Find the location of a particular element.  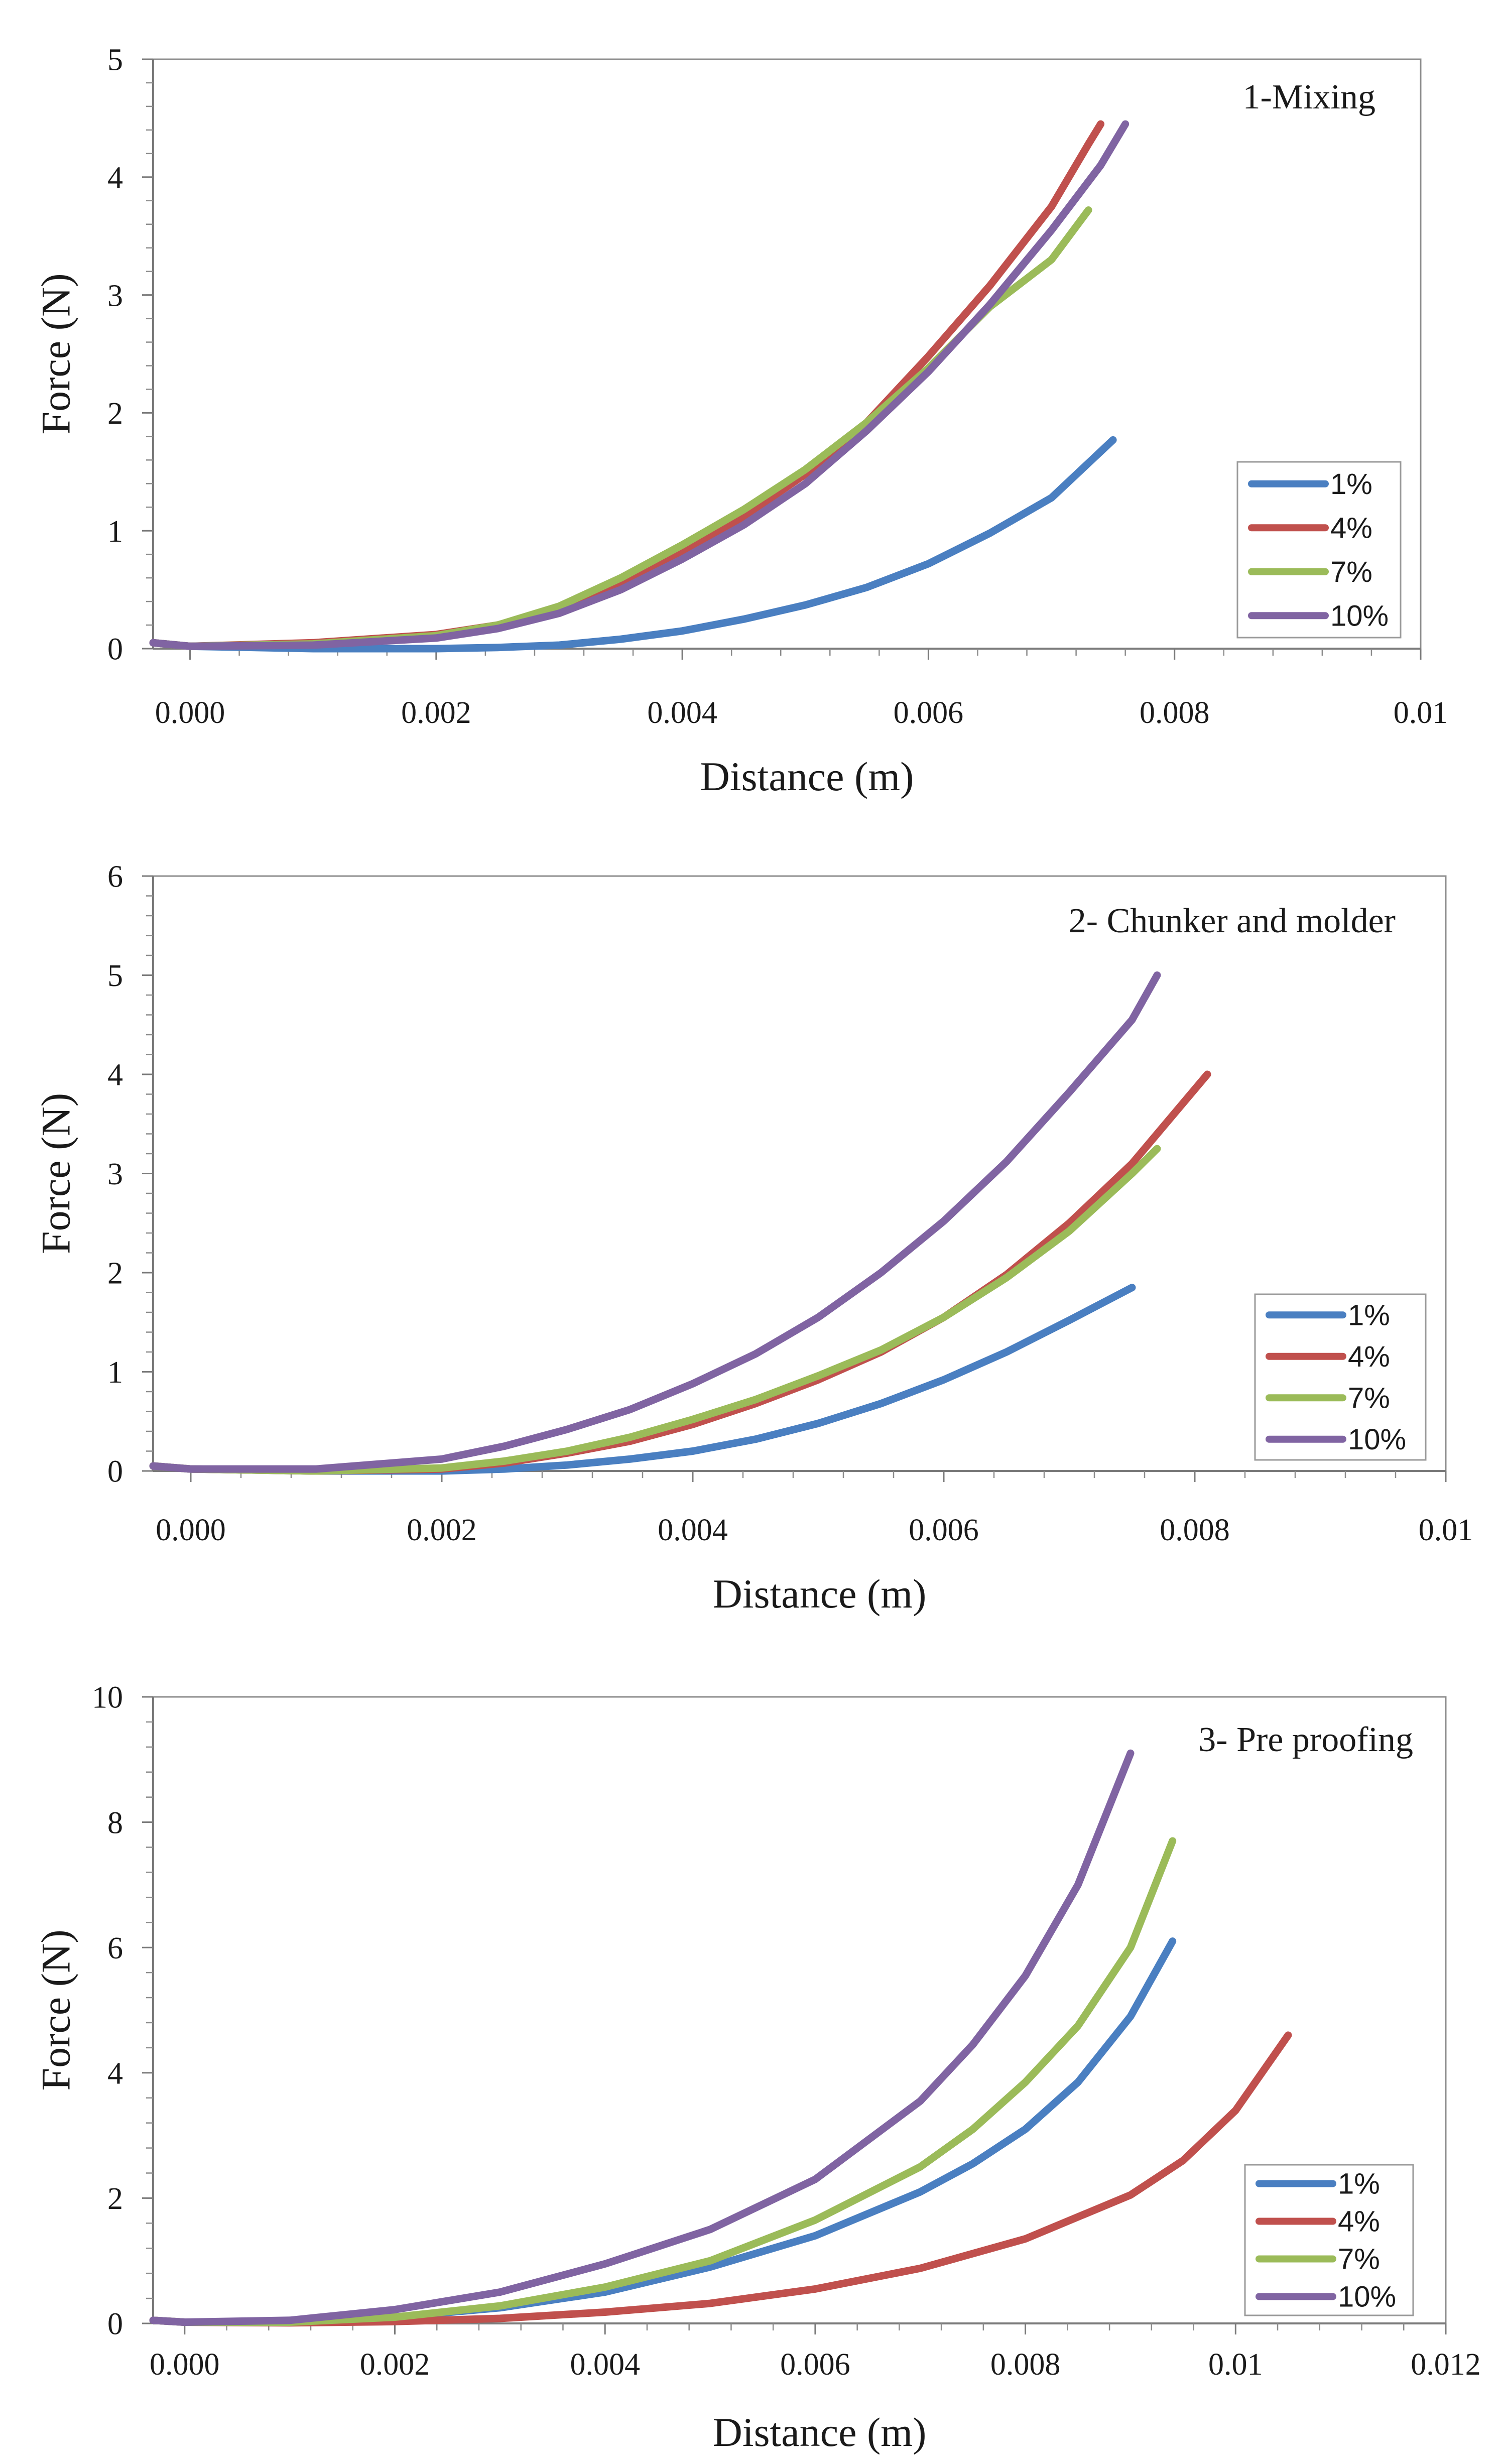

x-tick-label: 0.012 is located at coordinates (1446, 2365).